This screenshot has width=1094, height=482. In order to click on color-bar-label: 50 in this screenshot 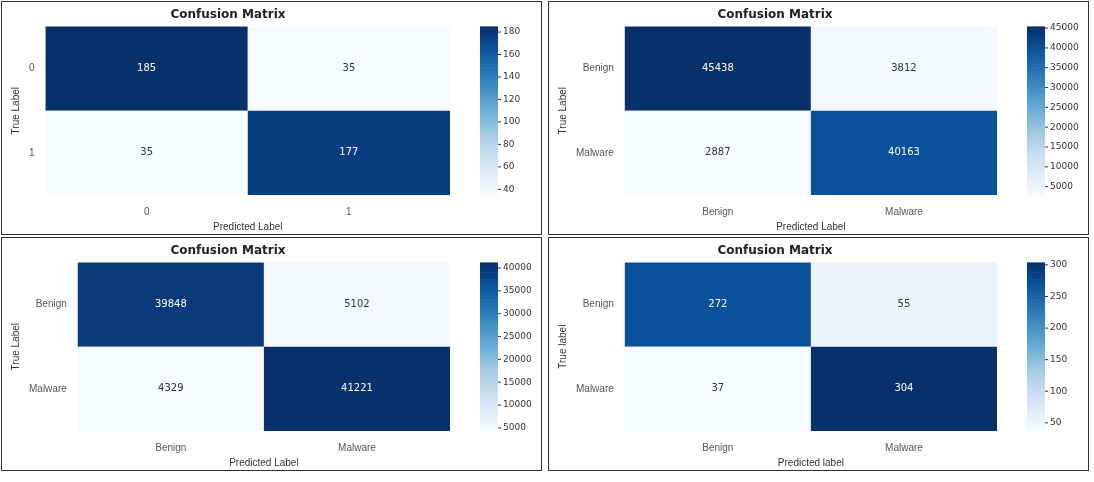, I will do `click(1056, 422)`.